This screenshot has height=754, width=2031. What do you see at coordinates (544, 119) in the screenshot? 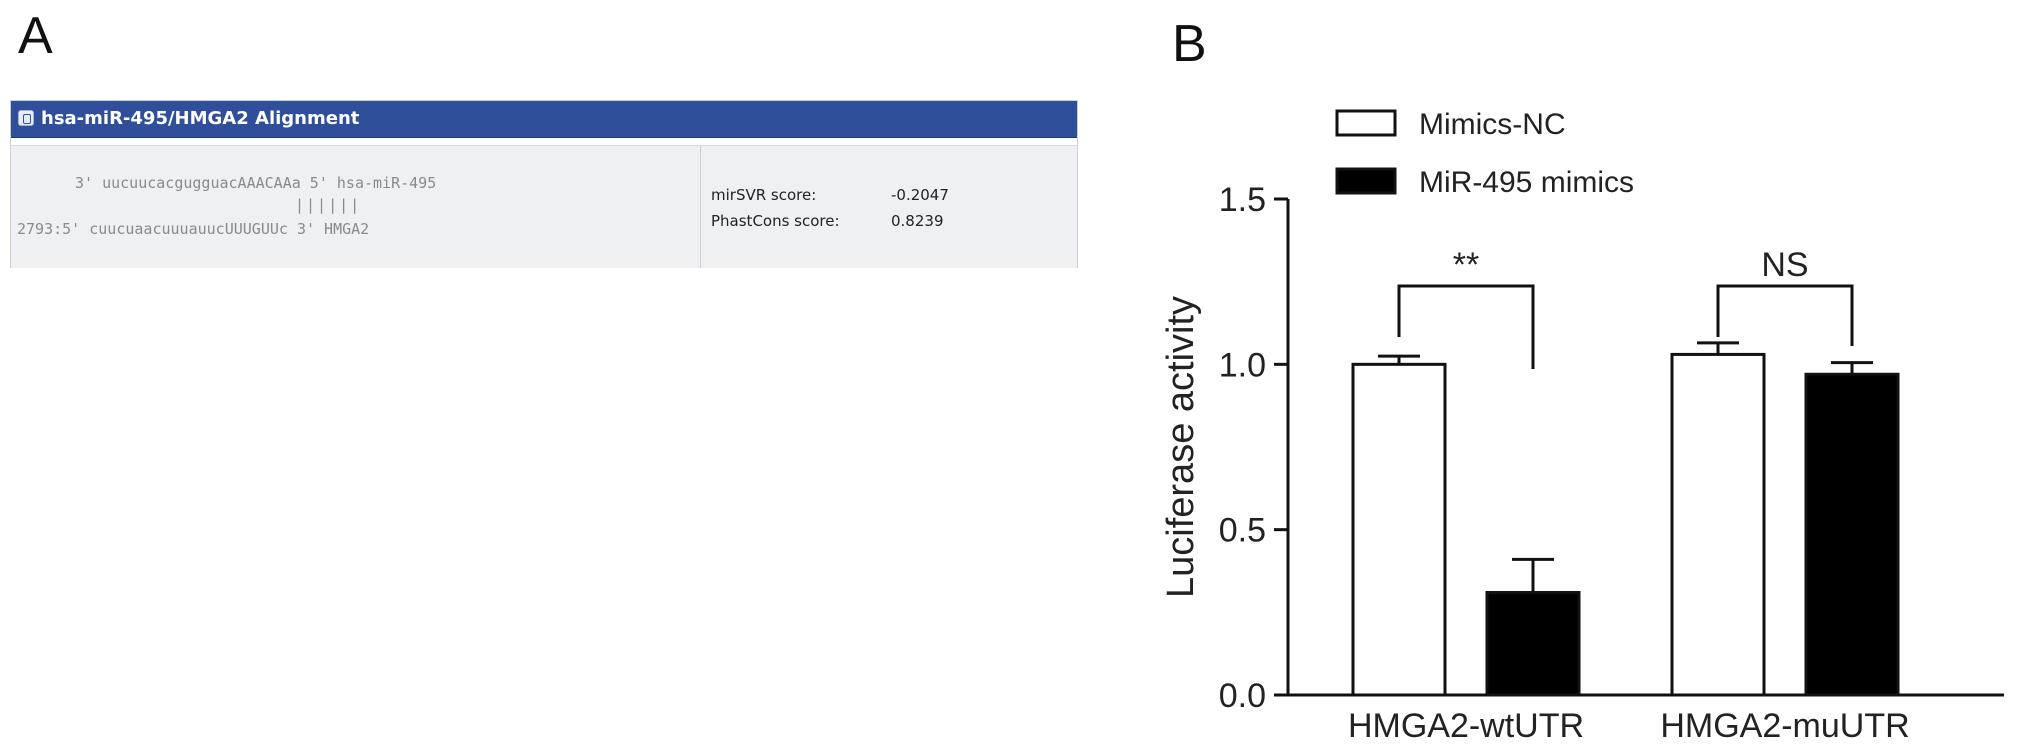
I see `alignment-header: hsa-miR-495/HMGA2 Alignment` at bounding box center [544, 119].